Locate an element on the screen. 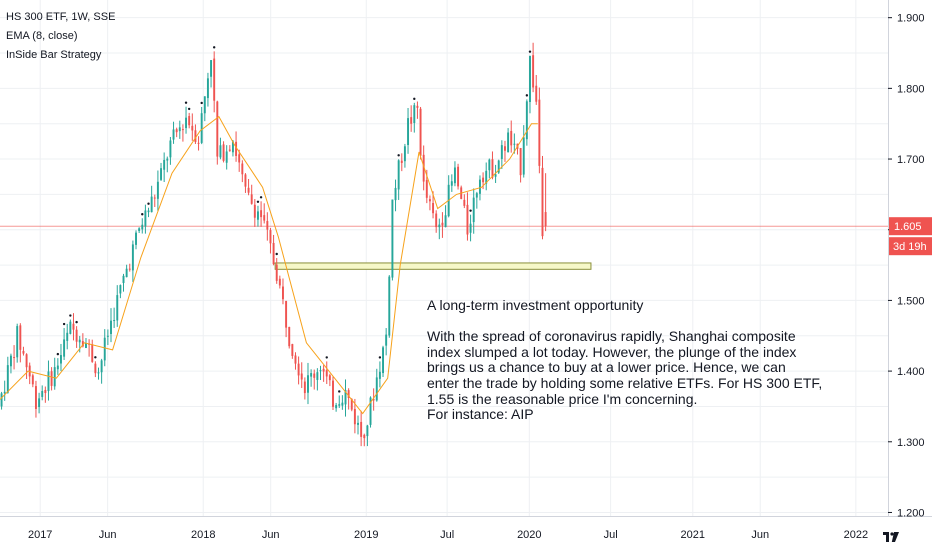  tradingview-logo-icon is located at coordinates (891, 537).